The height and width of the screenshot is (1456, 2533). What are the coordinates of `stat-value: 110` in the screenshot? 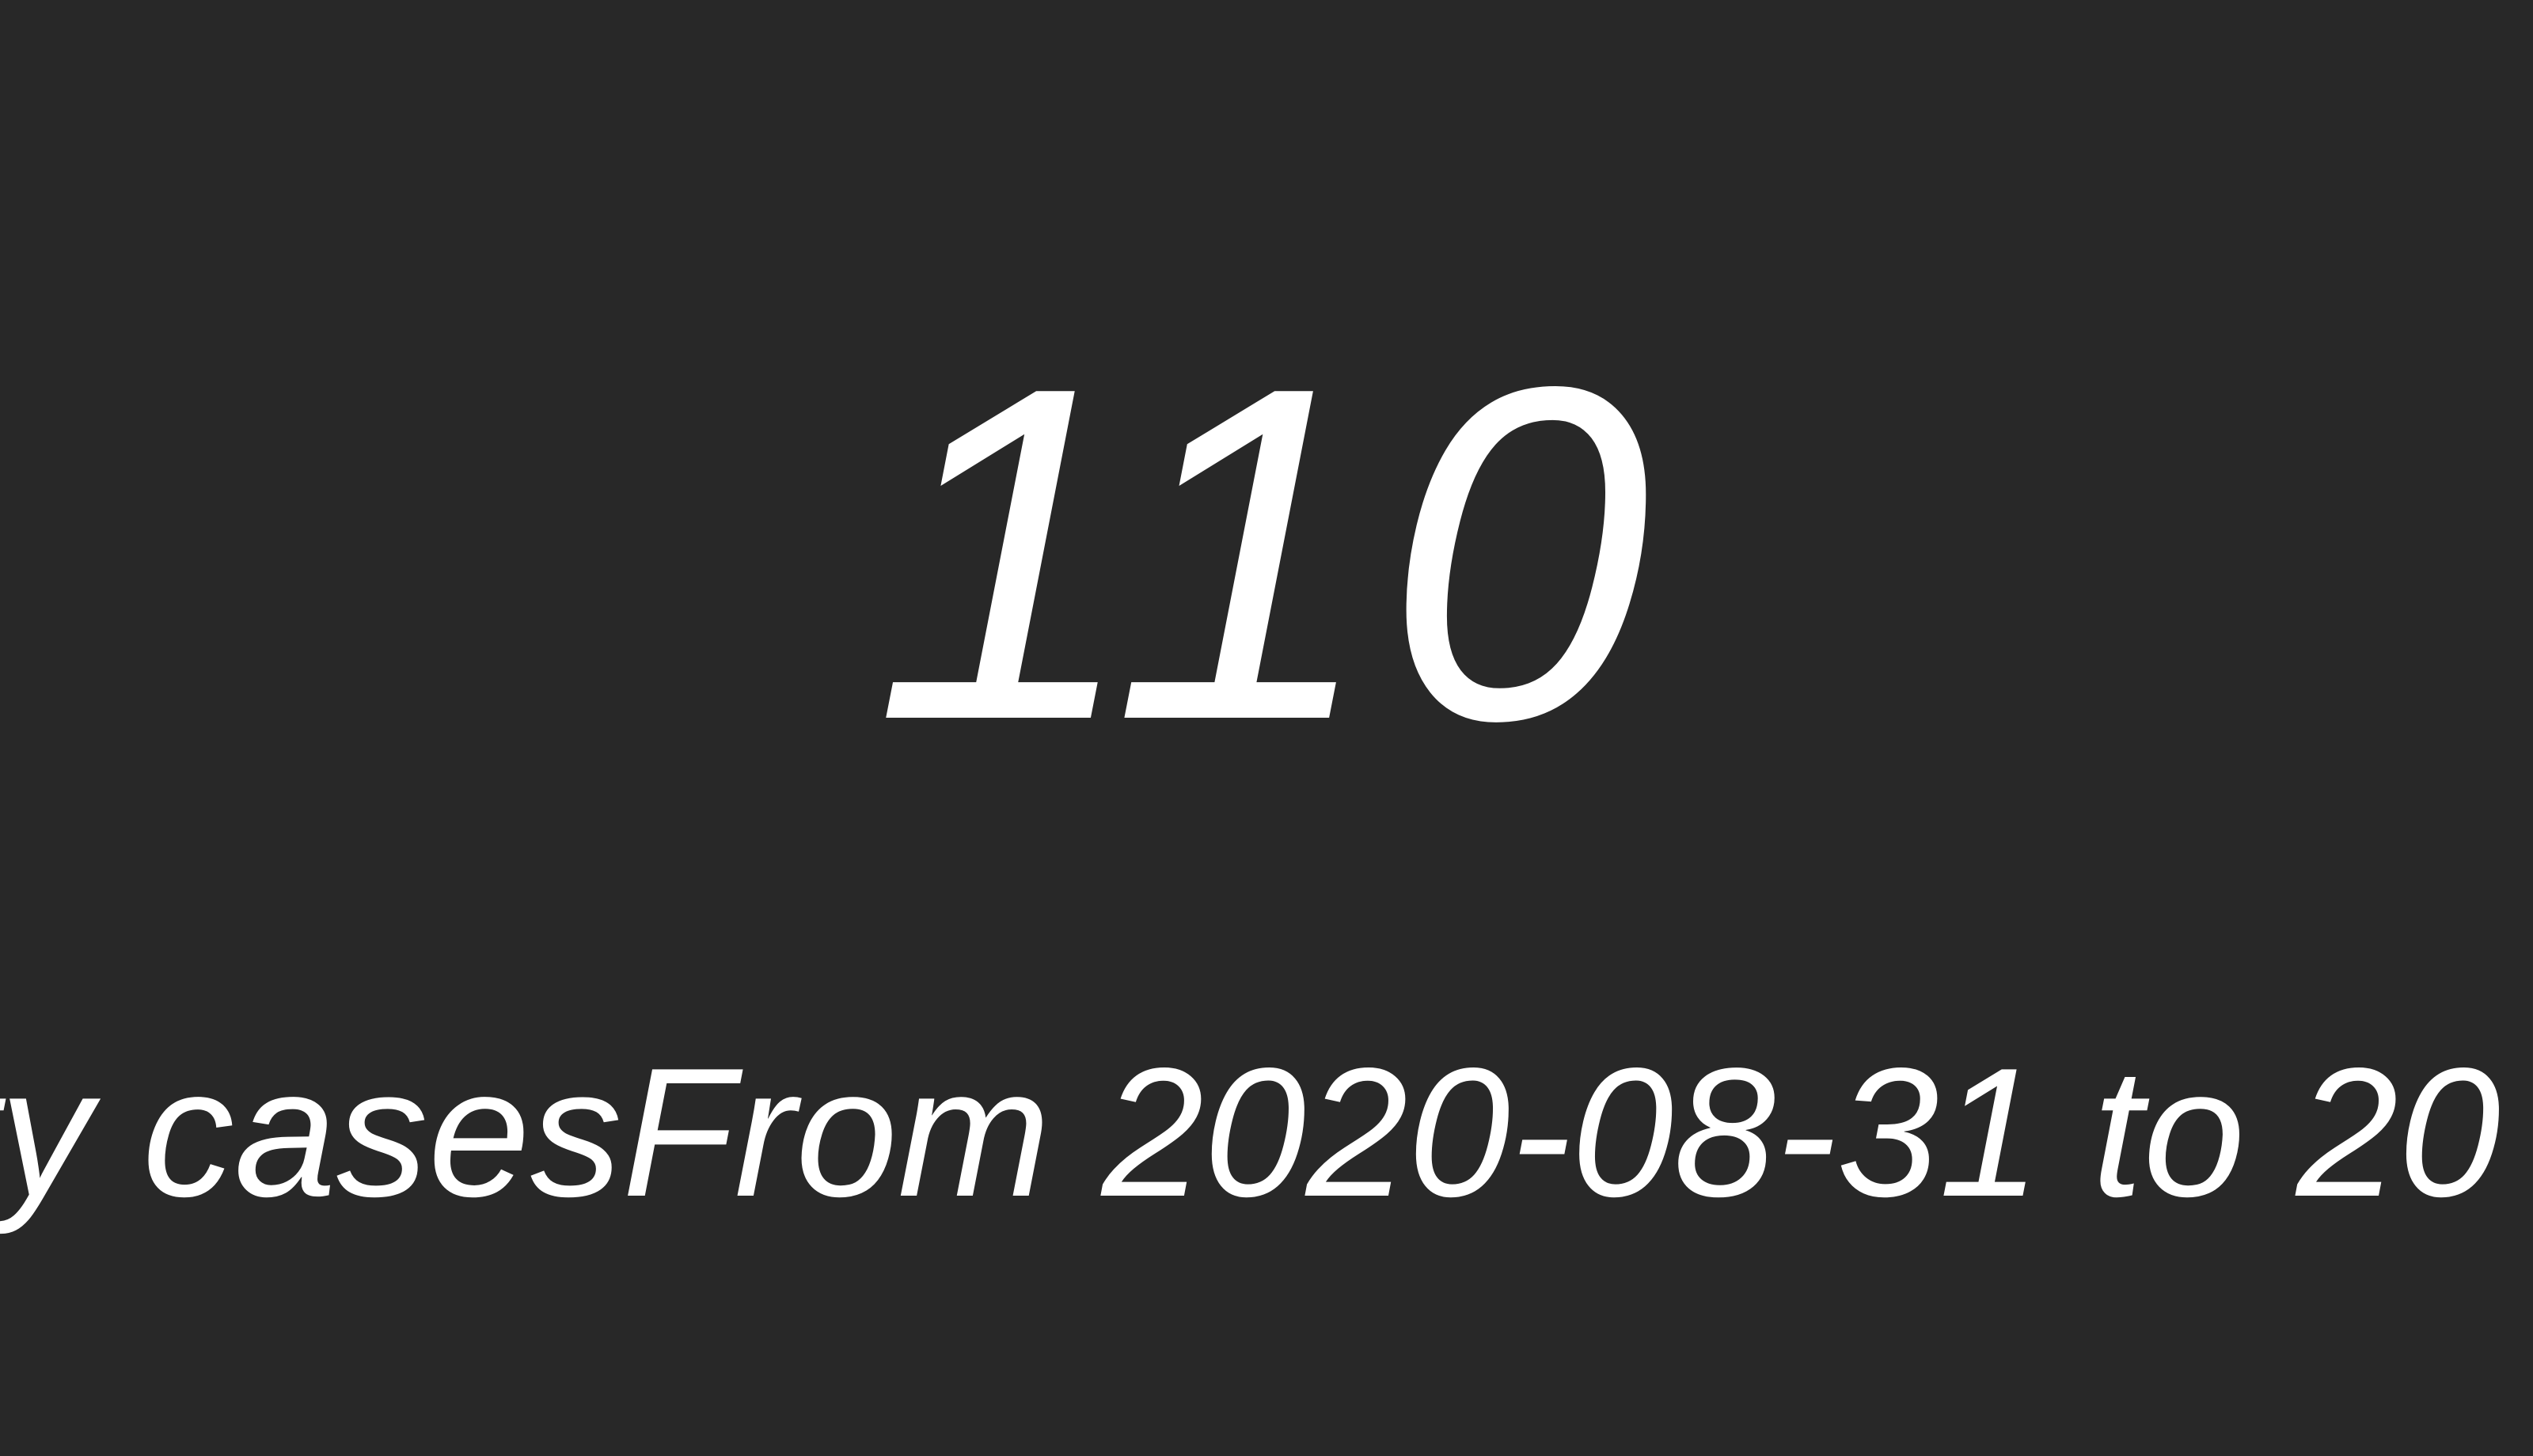 It's located at (1266, 554).